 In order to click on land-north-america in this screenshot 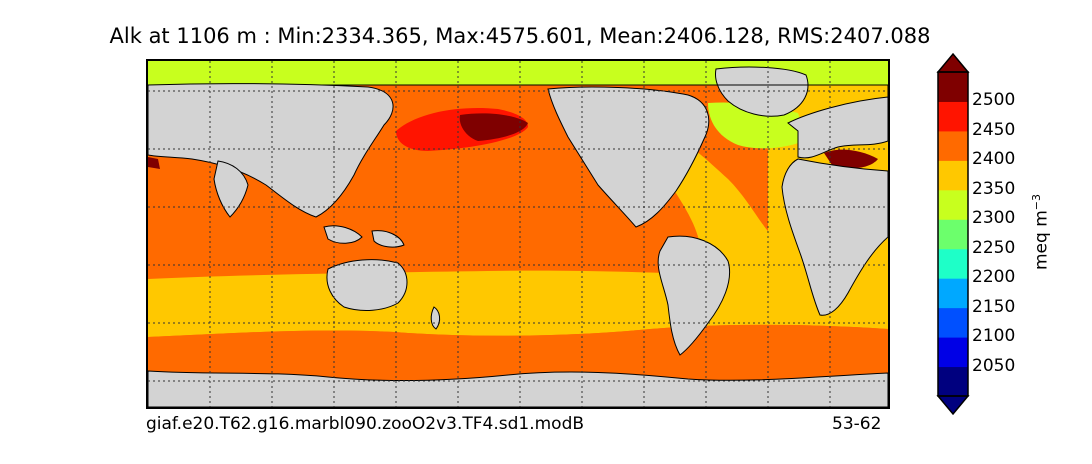, I will do `click(628, 157)`.